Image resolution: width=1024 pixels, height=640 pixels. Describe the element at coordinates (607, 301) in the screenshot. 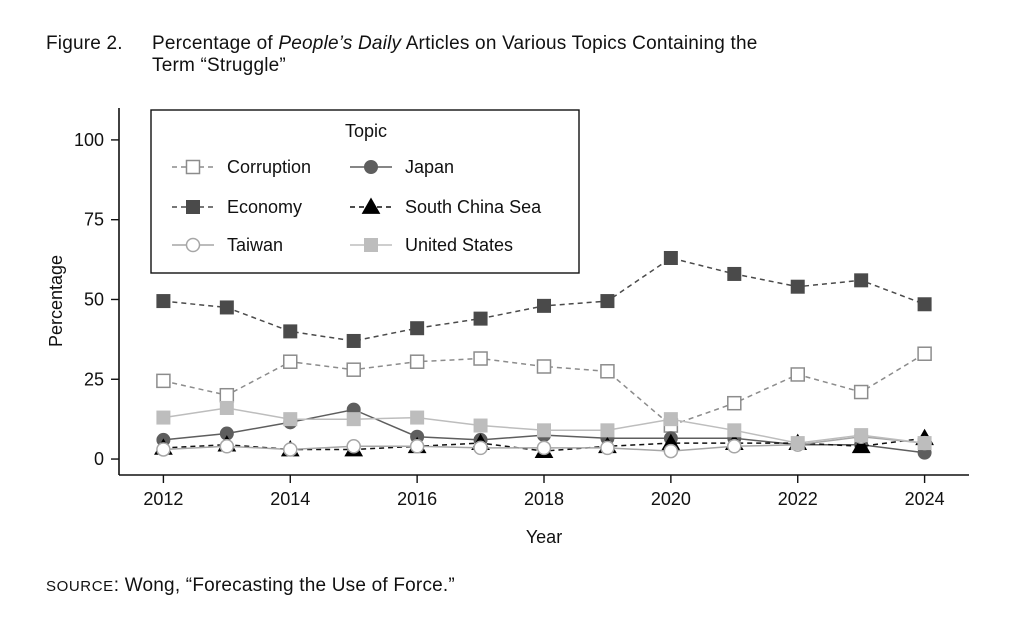

I see `data-point-economy-2019` at that location.